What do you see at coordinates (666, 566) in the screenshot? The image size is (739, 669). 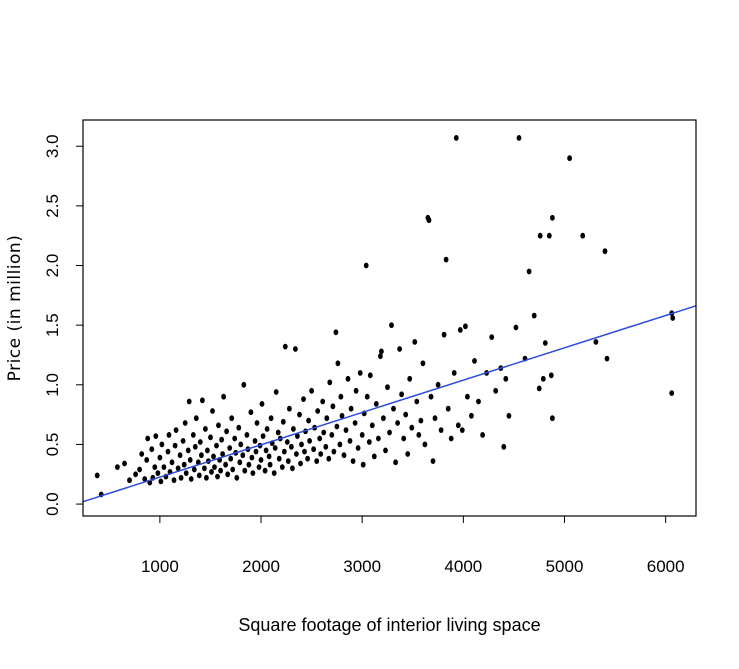 I see `x-tick-label: 6000` at bounding box center [666, 566].